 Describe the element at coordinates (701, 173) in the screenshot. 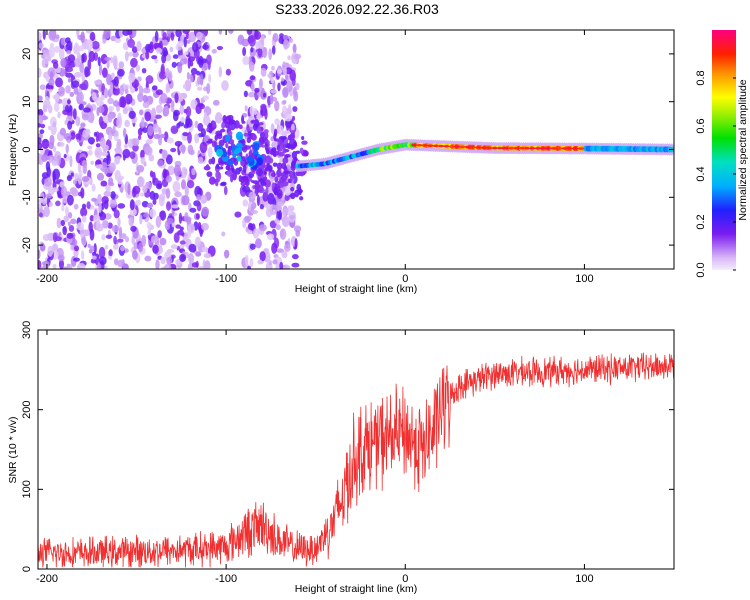

I see `colorbar-tick-label: 0.4` at that location.